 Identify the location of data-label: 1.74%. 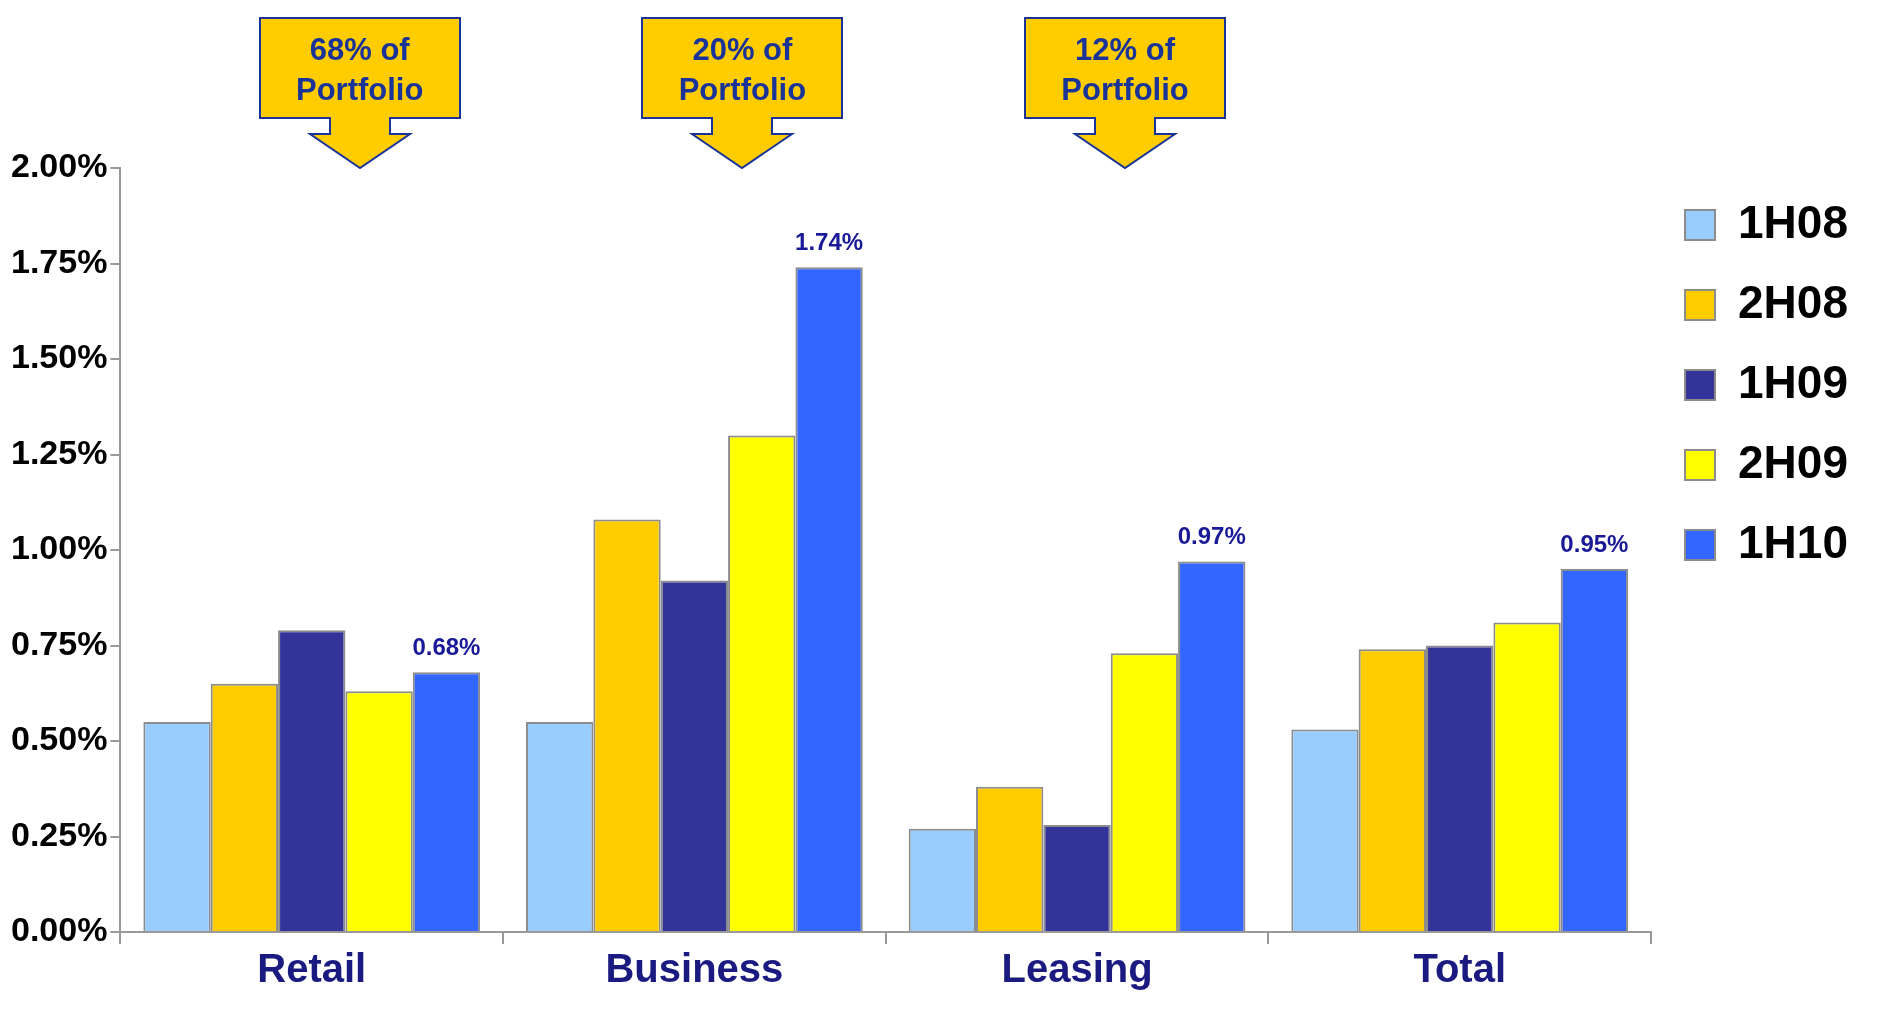
(829, 241).